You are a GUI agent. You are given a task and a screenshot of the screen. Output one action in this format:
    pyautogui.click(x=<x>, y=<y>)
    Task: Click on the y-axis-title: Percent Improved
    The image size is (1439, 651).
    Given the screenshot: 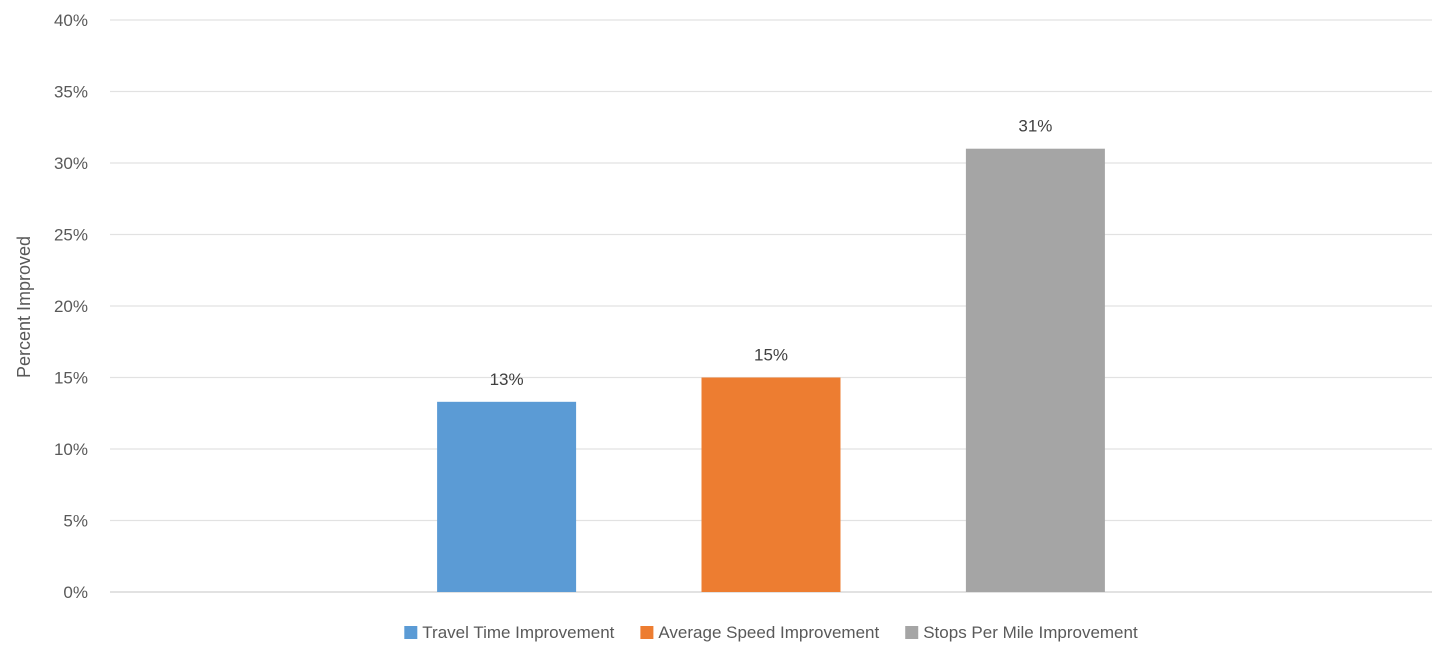 What is the action you would take?
    pyautogui.click(x=24, y=307)
    